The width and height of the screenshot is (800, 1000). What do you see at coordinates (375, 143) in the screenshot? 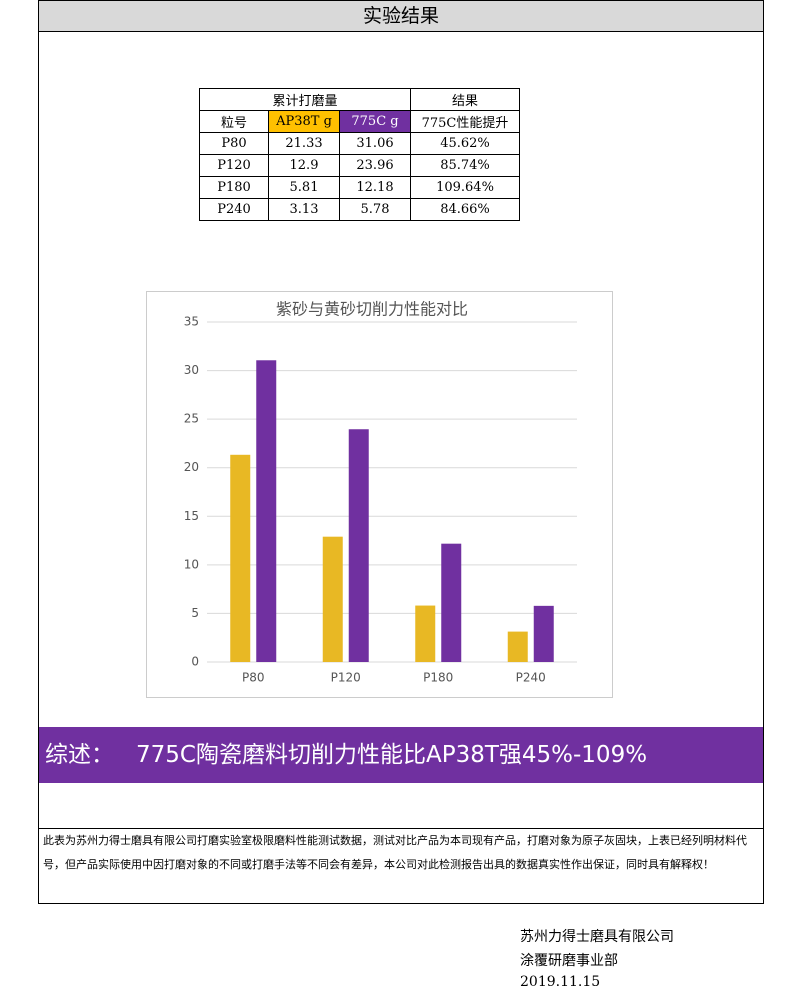
I see `table-cell: 31.06` at bounding box center [375, 143].